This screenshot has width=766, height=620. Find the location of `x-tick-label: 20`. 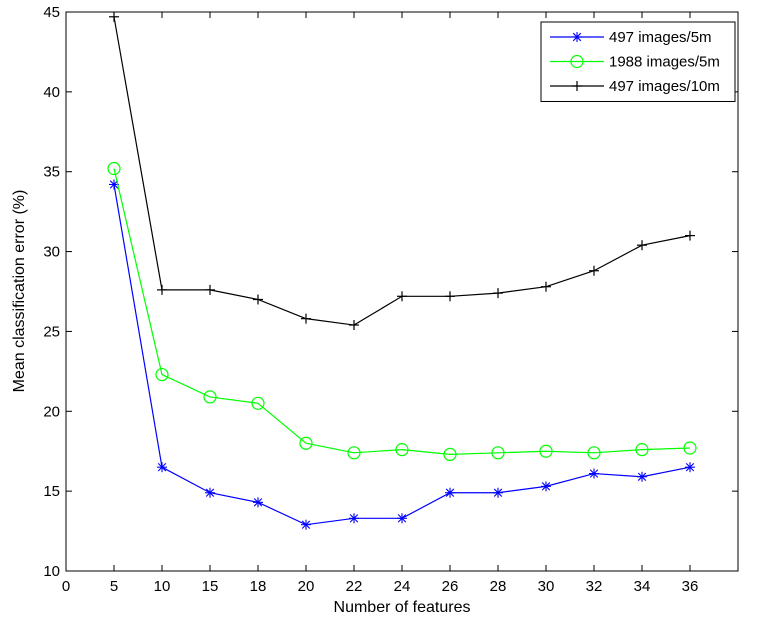

x-tick-label: 20 is located at coordinates (306, 586).